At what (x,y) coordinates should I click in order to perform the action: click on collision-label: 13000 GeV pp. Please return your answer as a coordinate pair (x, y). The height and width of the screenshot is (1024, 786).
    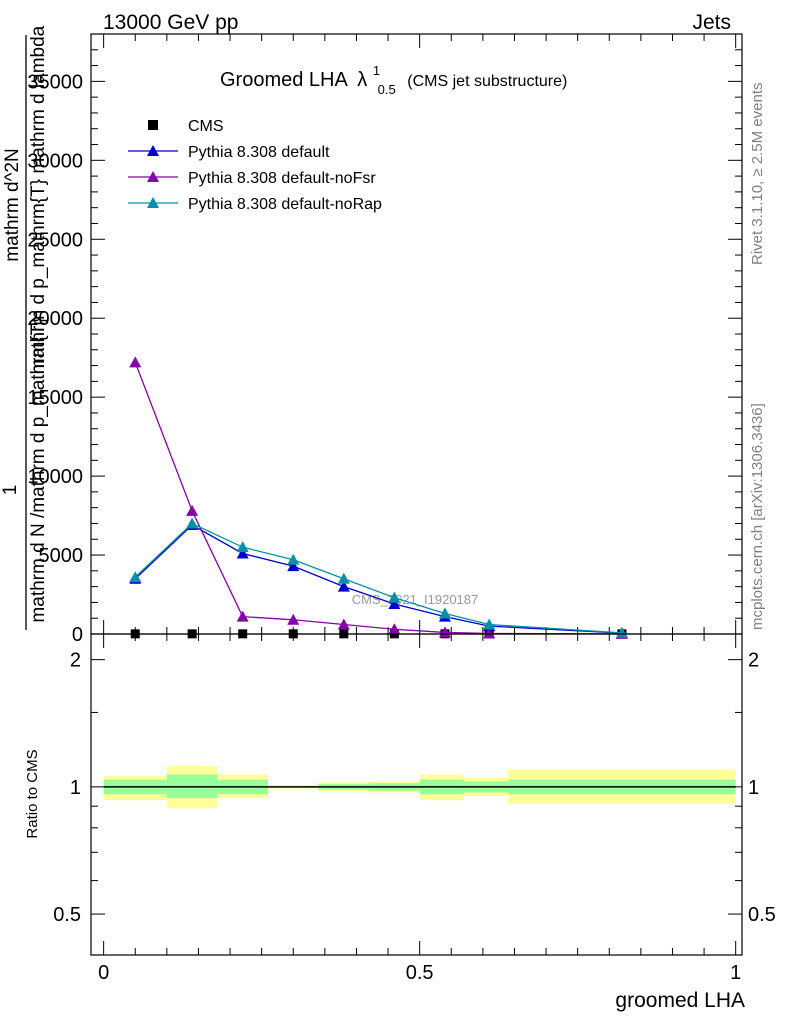
    Looking at the image, I should click on (170, 22).